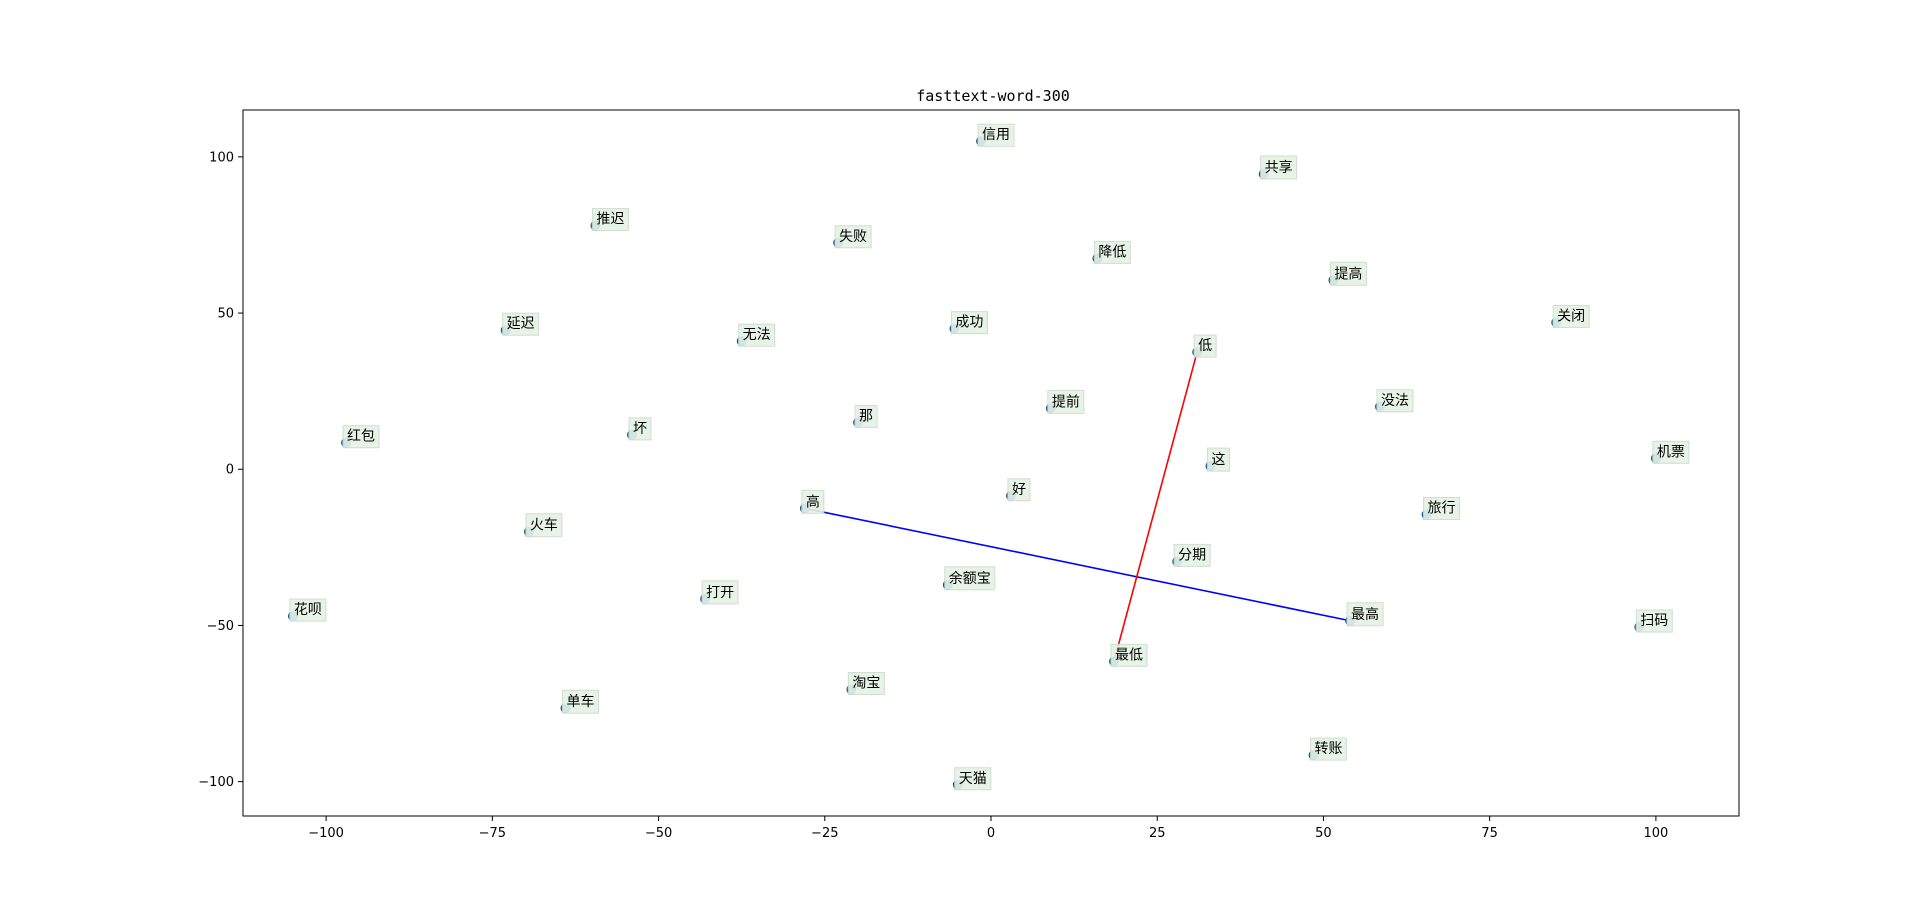 Image resolution: width=1920 pixels, height=909 pixels. I want to click on point-label: 高, so click(813, 501).